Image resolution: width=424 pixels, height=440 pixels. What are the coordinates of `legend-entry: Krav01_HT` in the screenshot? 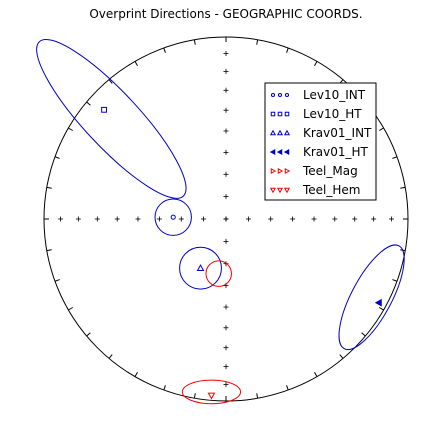 It's located at (319, 152).